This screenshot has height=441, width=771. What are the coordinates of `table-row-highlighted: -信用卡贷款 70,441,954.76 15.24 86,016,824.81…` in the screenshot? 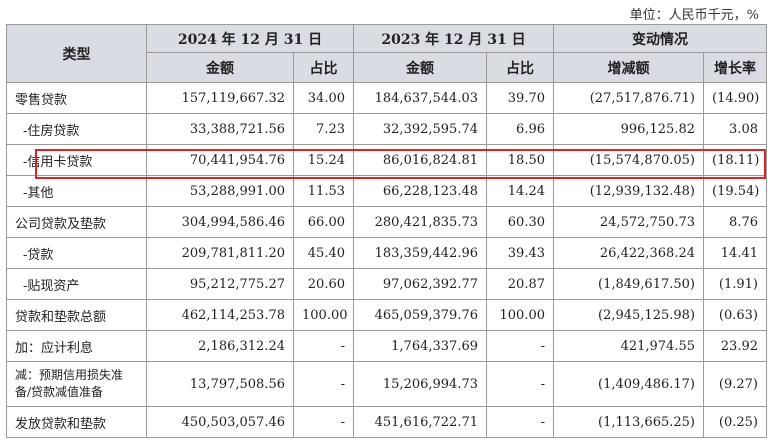 It's located at (386, 160).